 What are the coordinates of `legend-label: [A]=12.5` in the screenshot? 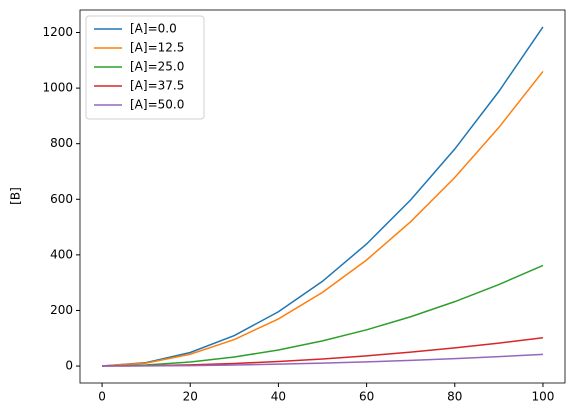 It's located at (157, 48).